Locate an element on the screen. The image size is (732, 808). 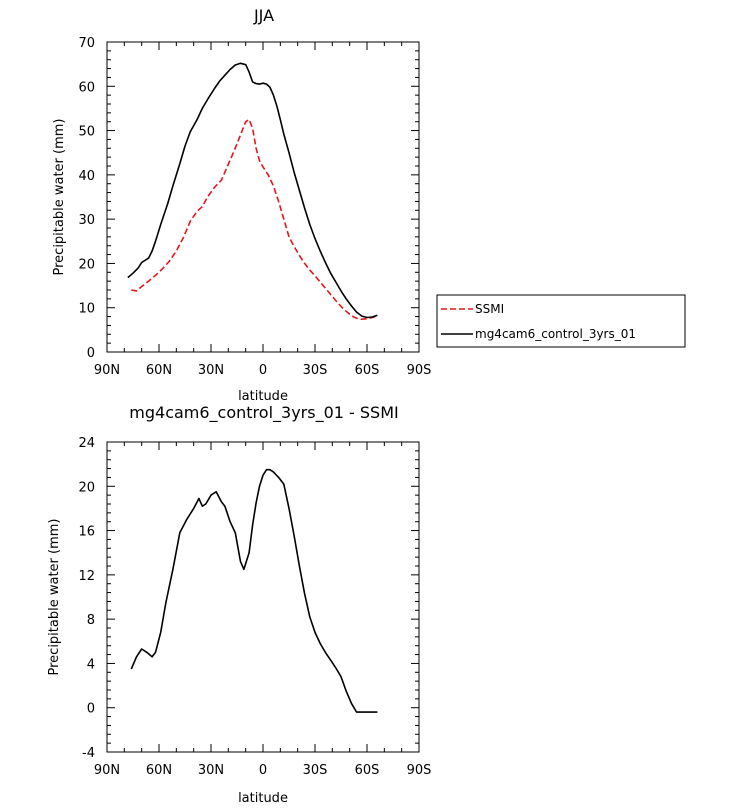
panel-bottom-title: mg4cam6_control_3yrs_01 - SSMI is located at coordinates (263, 413).